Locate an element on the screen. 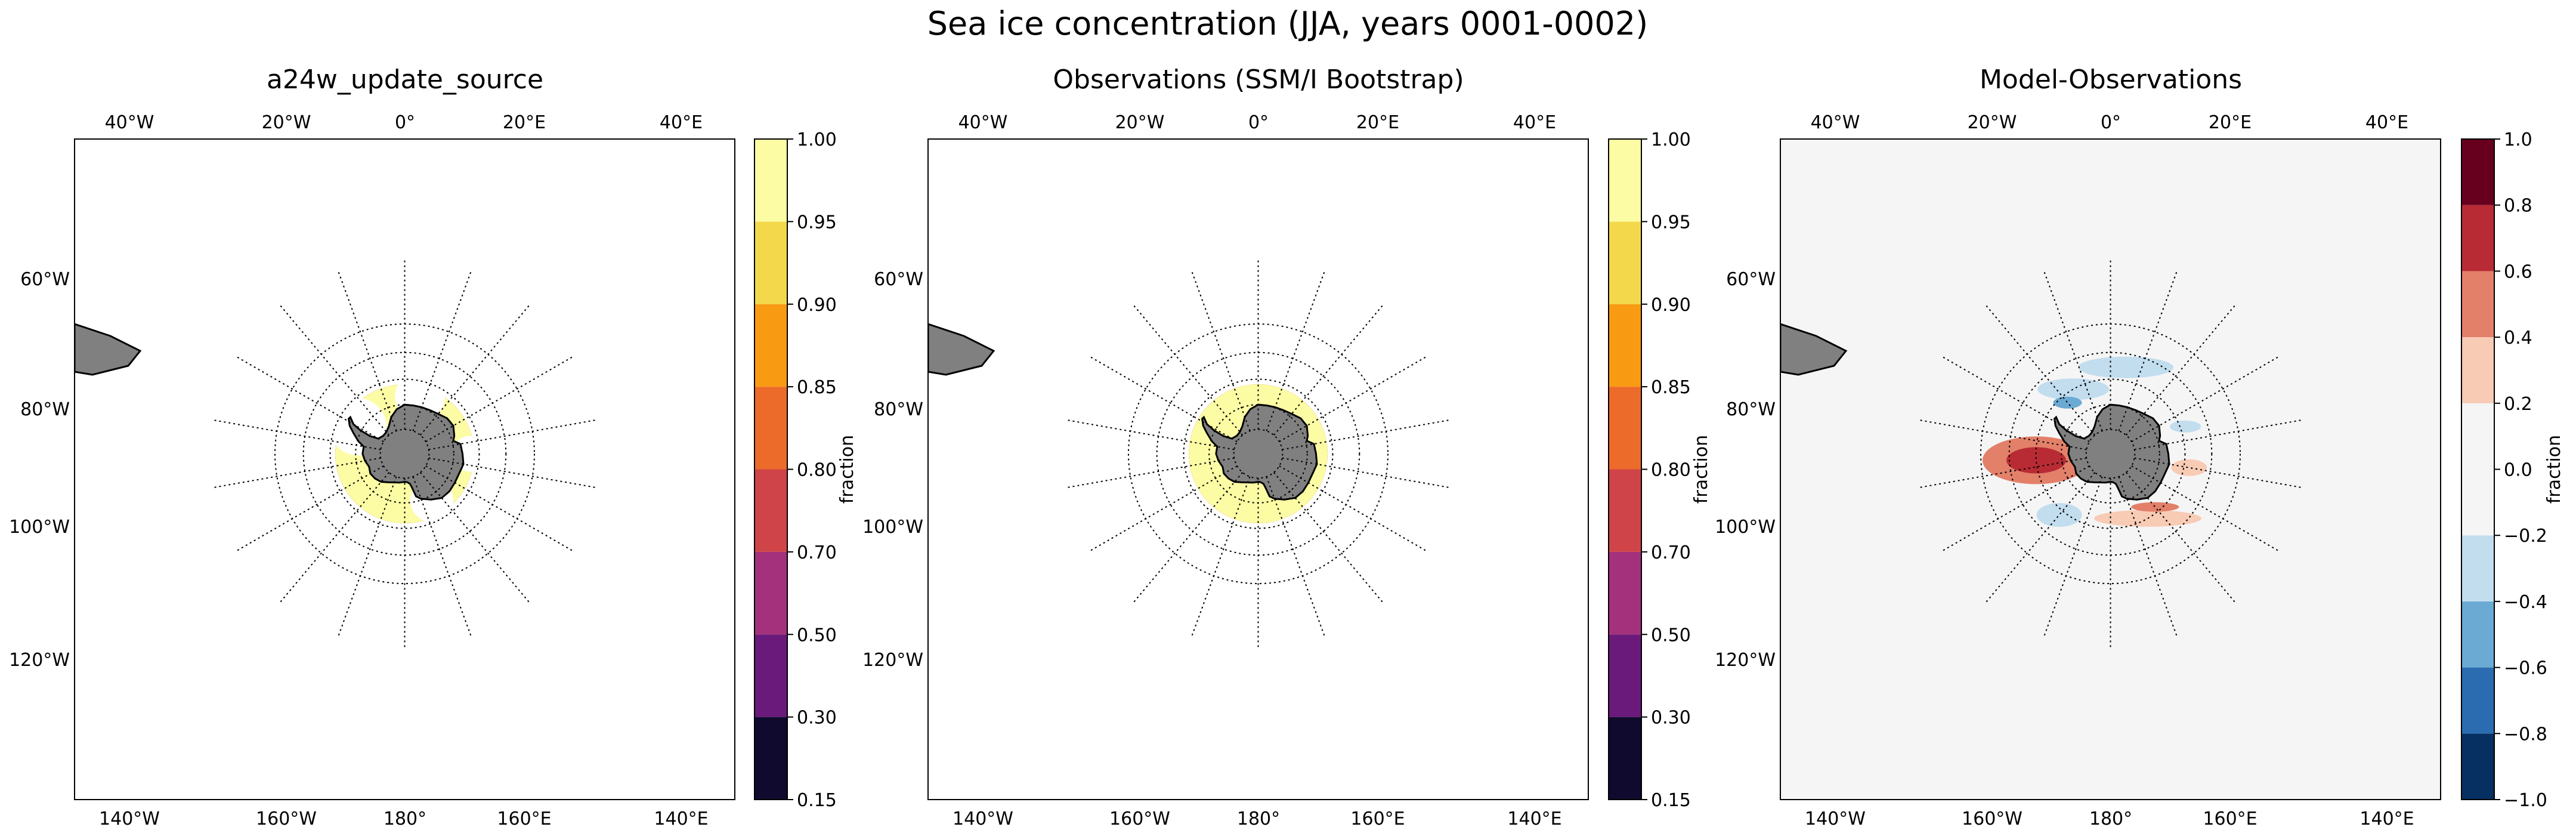 Image resolution: width=2576 pixels, height=833 pixels. colorbar-tick-label: −1.0 is located at coordinates (2525, 800).